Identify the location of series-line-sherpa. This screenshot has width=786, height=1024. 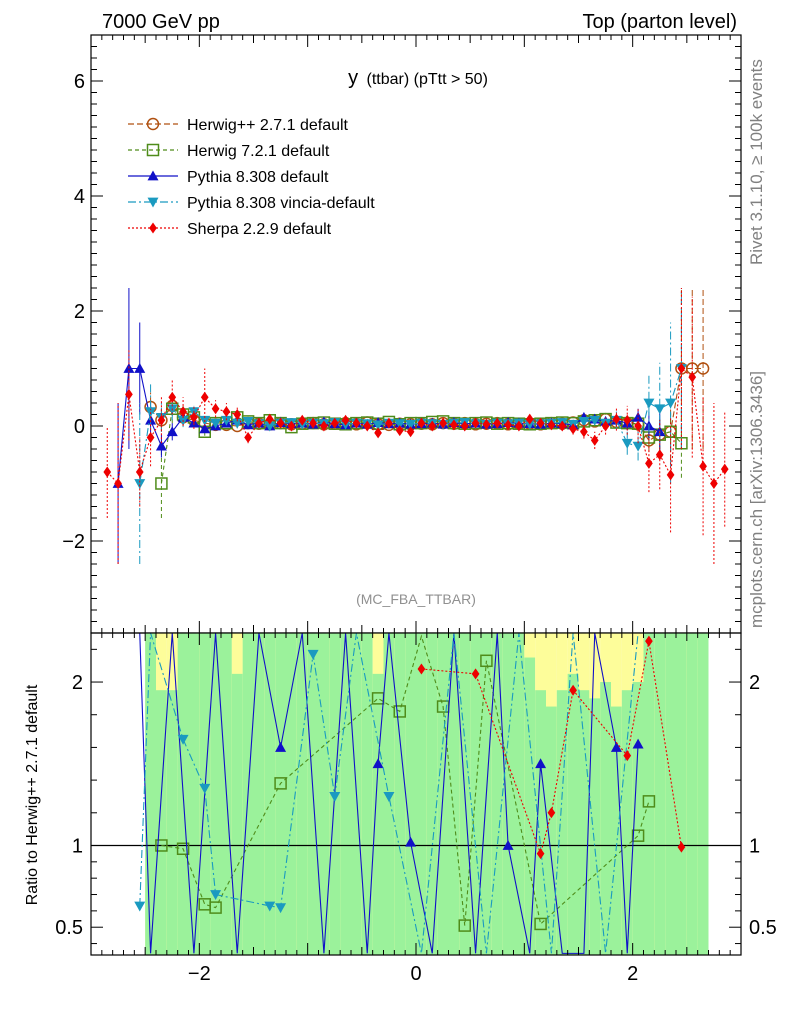
(416, 426).